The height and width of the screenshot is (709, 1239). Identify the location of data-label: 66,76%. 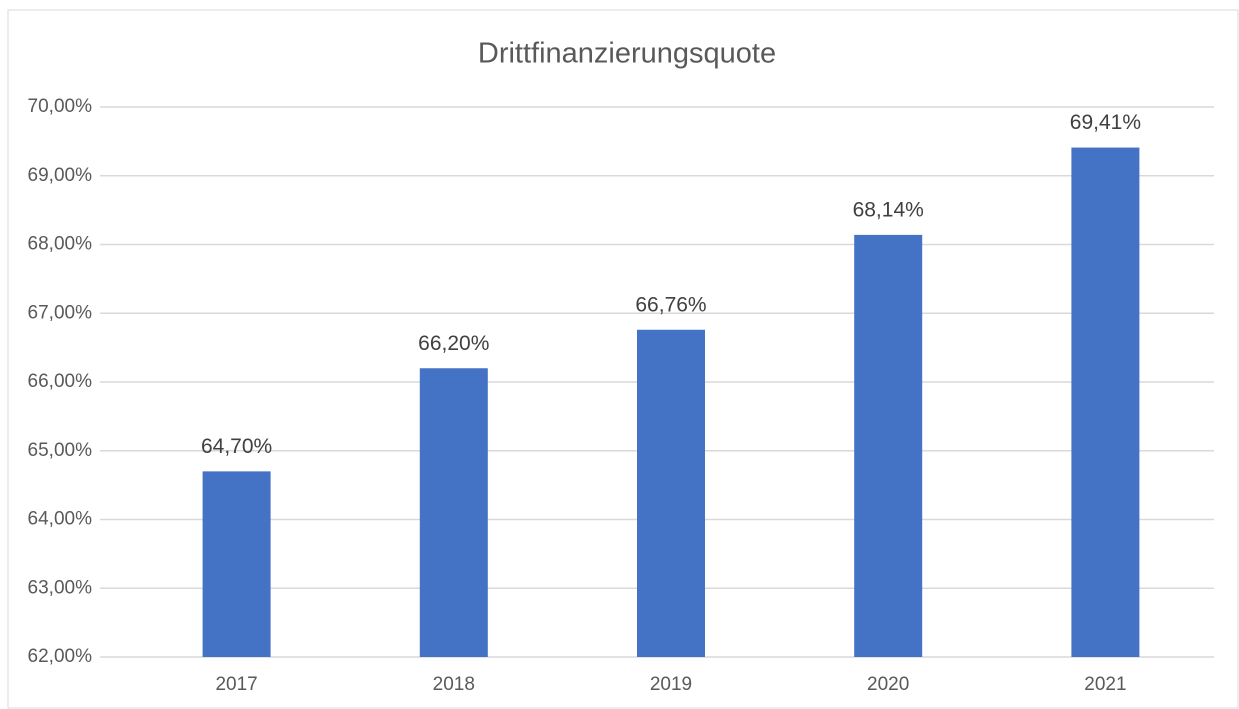
(670, 304).